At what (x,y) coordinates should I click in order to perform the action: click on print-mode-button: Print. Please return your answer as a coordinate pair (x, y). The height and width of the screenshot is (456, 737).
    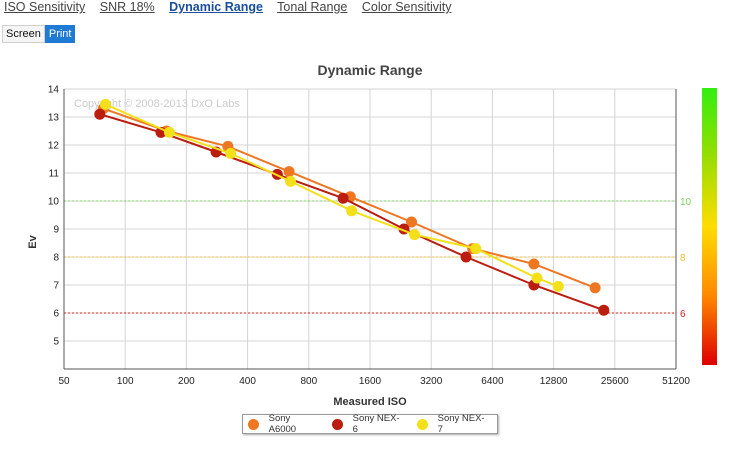
    Looking at the image, I should click on (60, 34).